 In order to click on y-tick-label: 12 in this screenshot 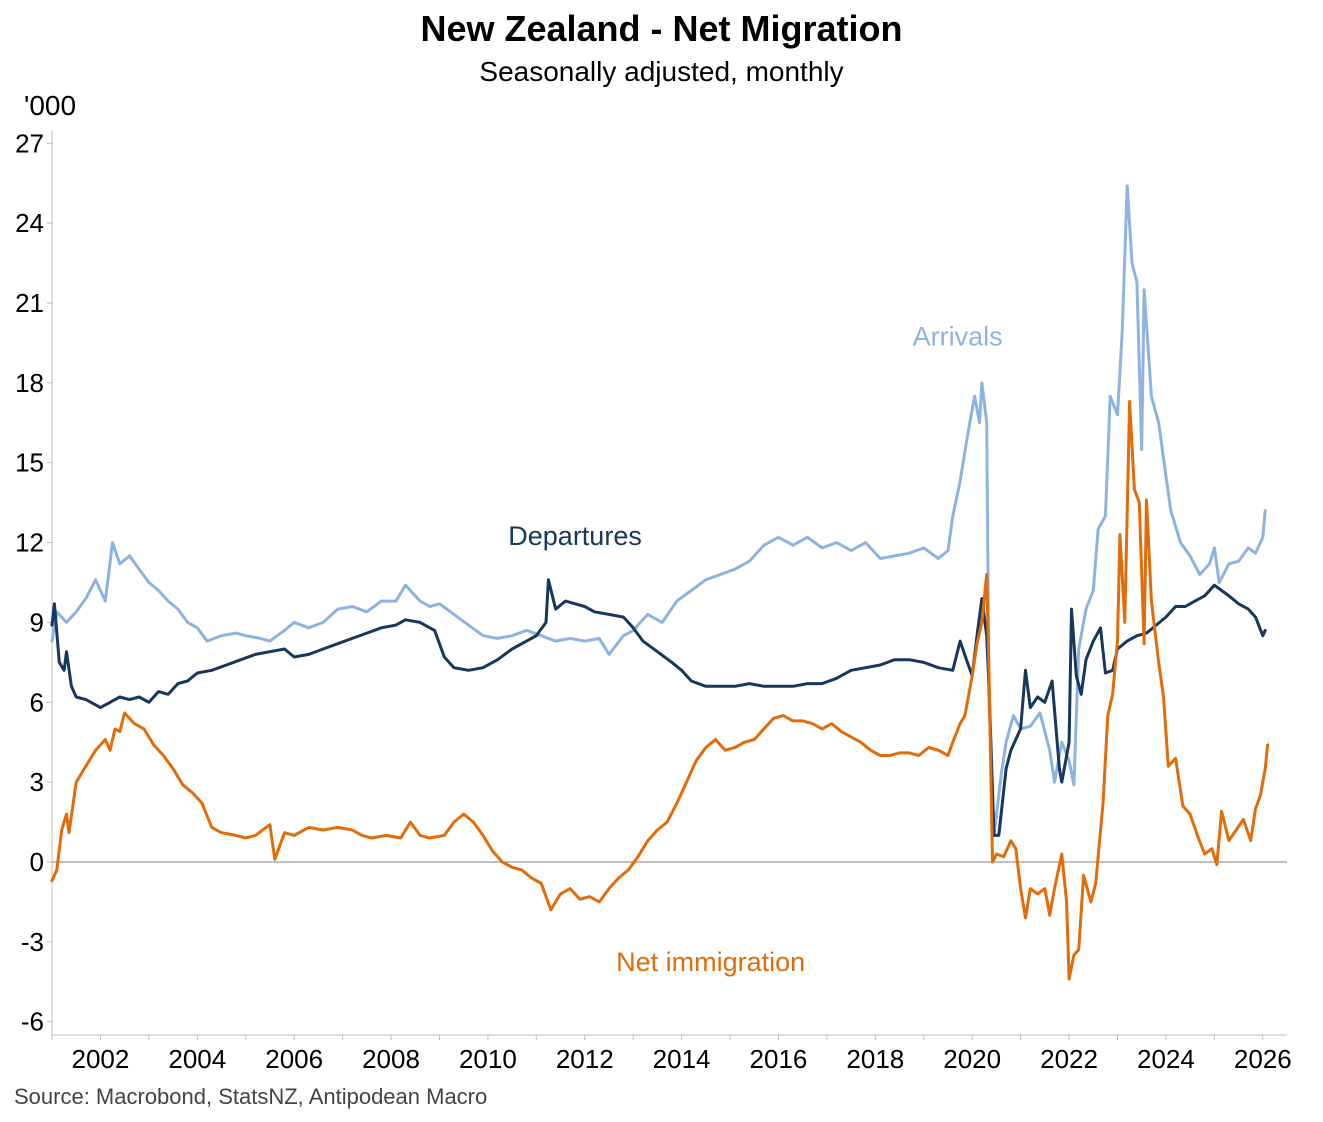, I will do `click(29, 543)`.